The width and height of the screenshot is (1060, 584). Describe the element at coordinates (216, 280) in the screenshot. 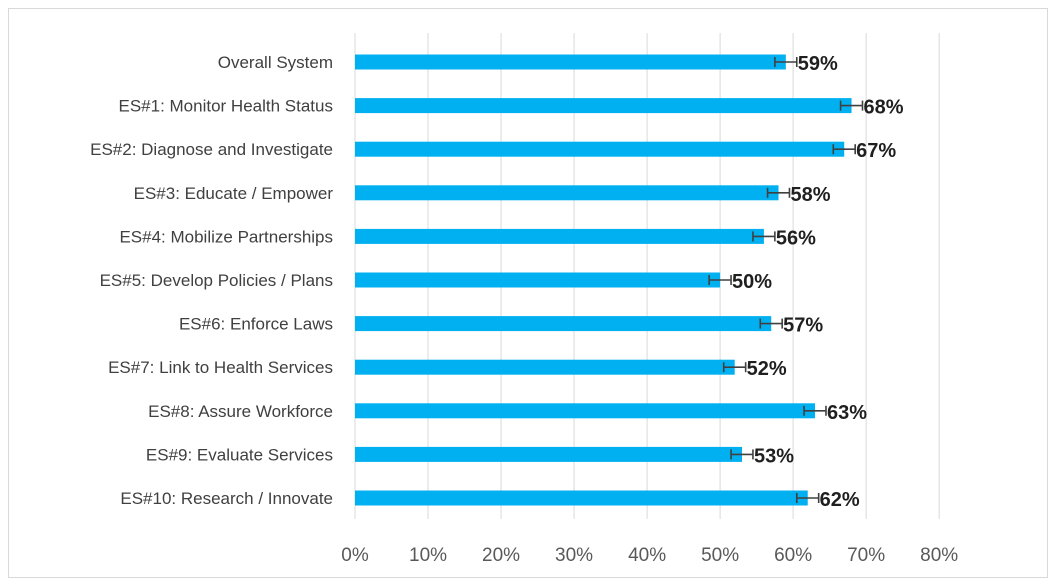

I see `category-label: ES#5: Develop Policies / Plans` at that location.